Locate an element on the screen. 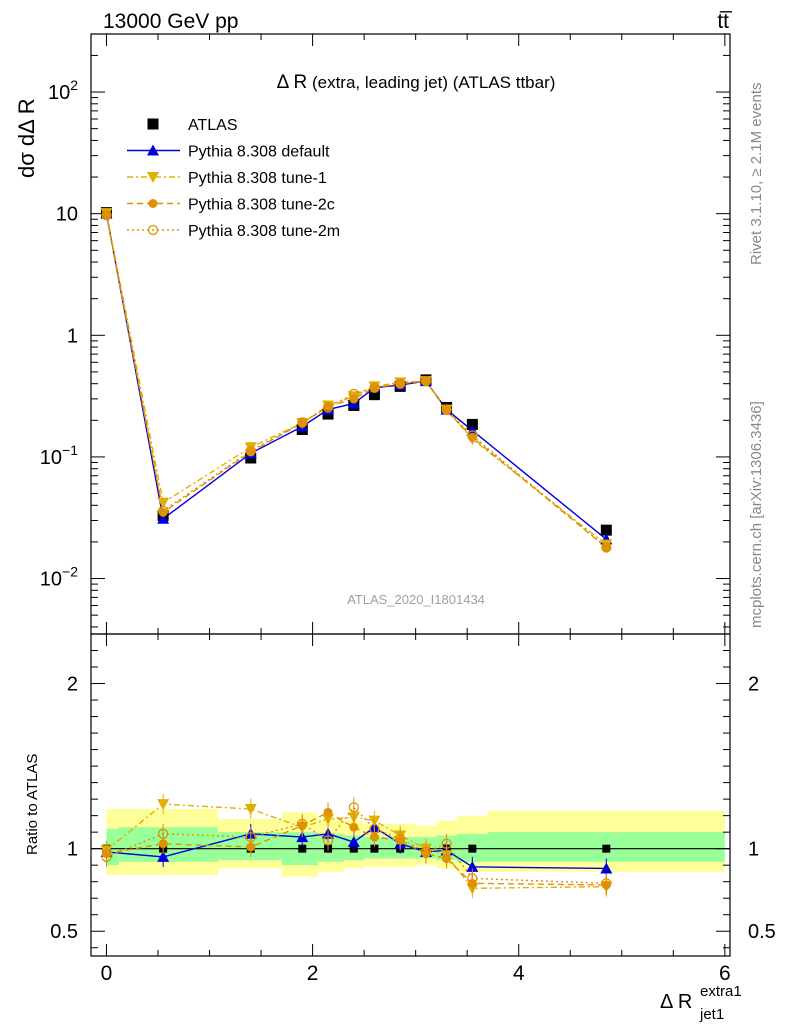  y-tick-label-main: 10² is located at coordinates (63, 90).